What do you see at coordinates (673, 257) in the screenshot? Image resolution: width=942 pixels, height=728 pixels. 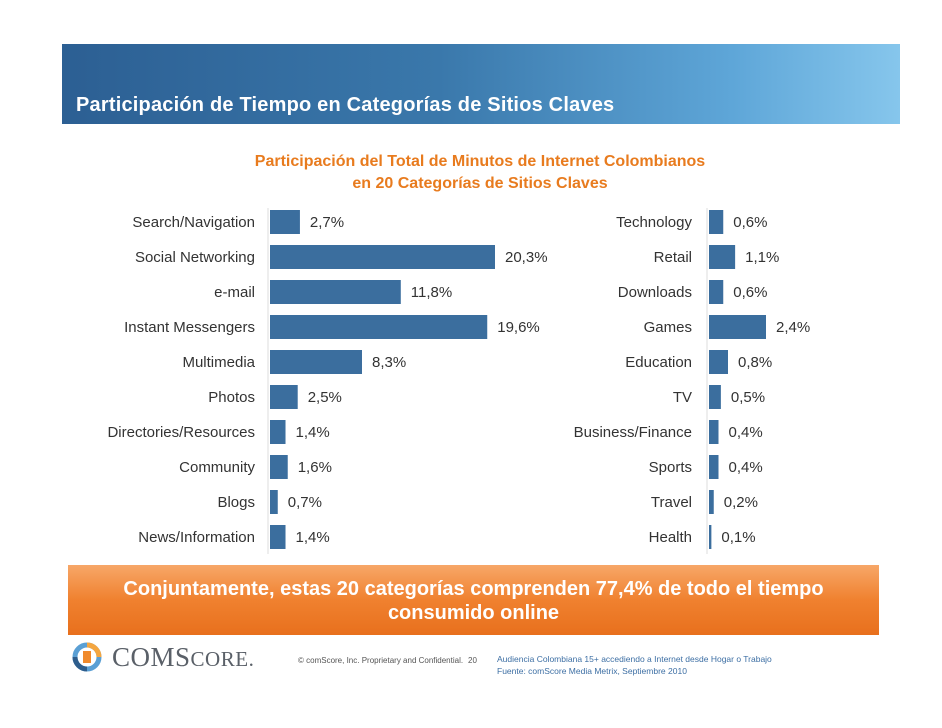 I see `category-label: Retail` at bounding box center [673, 257].